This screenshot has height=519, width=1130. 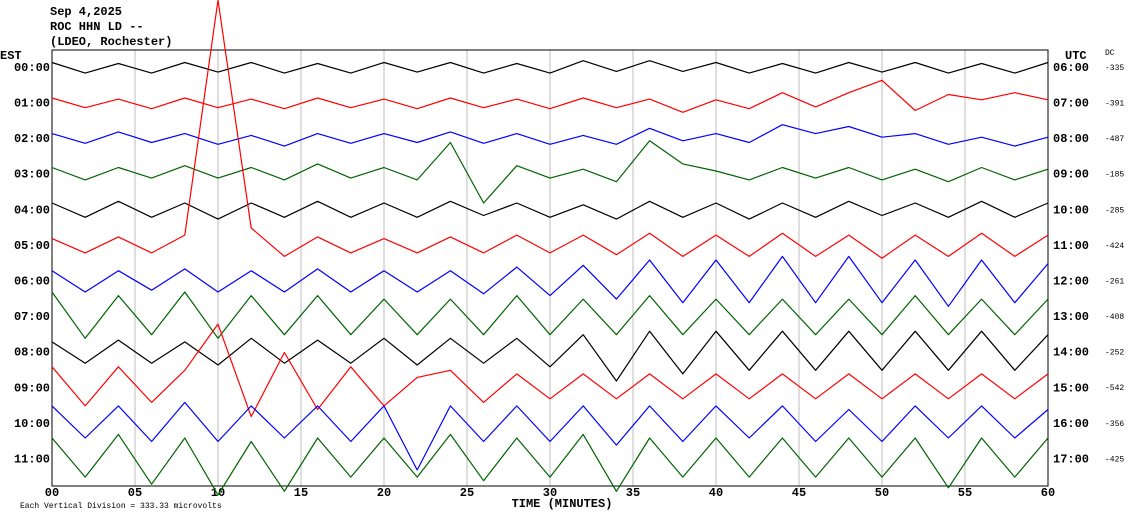 I want to click on y2-tick-label: 16:00, so click(x=1071, y=424).